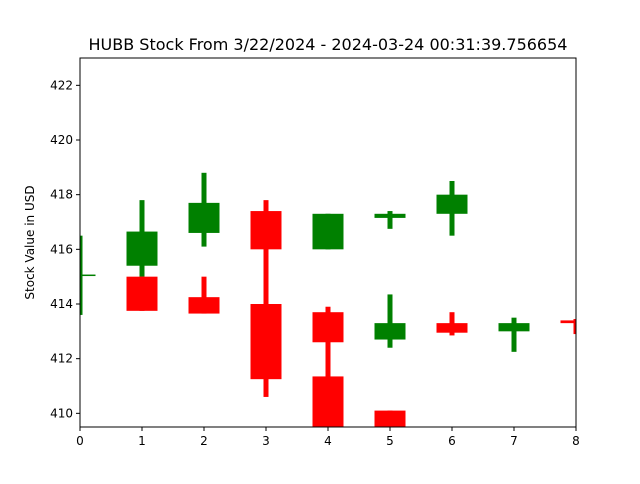  What do you see at coordinates (61, 249) in the screenshot?
I see `y-tick-label: 416` at bounding box center [61, 249].